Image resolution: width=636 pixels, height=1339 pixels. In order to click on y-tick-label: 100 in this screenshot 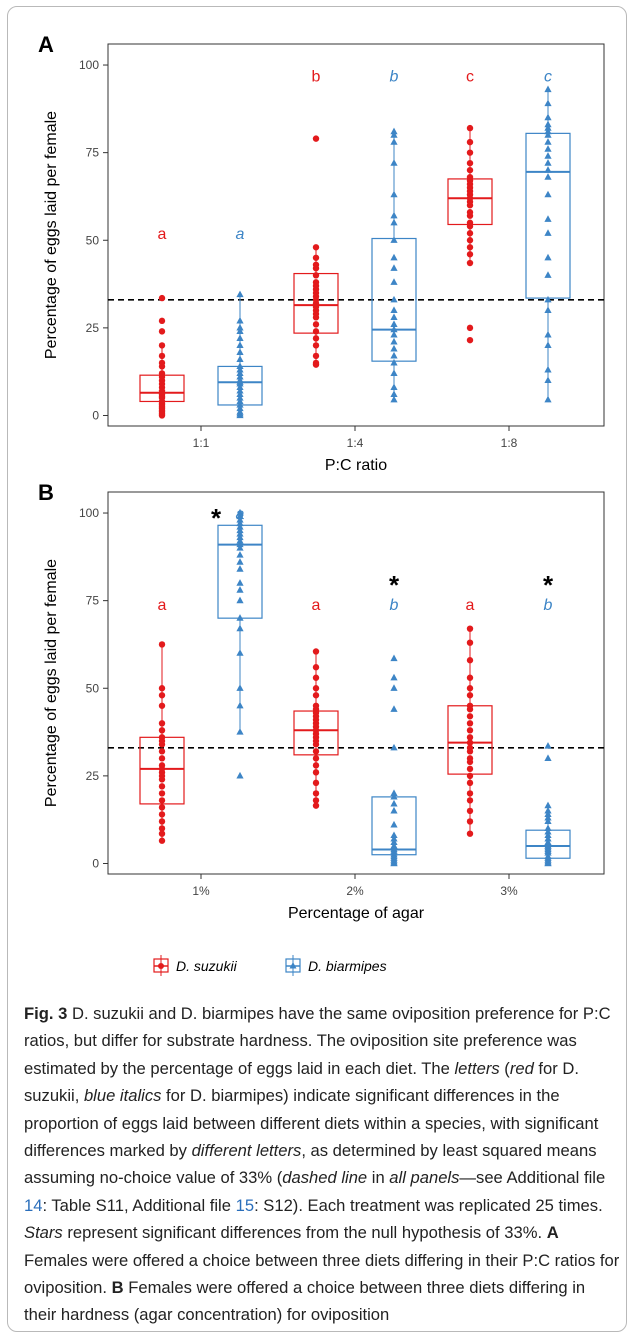, I will do `click(89, 513)`.